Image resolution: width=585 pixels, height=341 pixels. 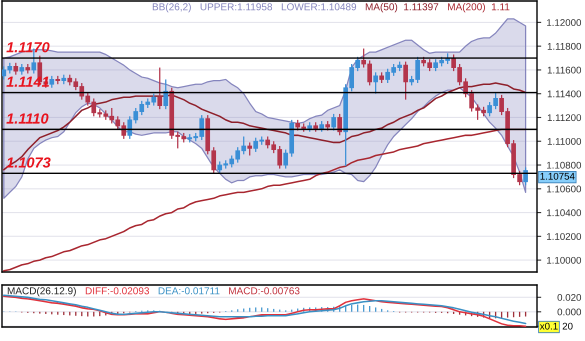 I want to click on text: 1.10754, so click(x=557, y=176).